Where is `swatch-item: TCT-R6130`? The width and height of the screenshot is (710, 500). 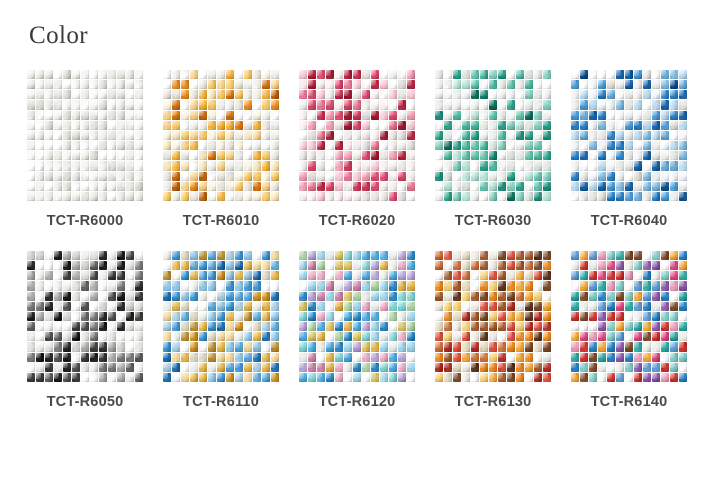
swatch-item: TCT-R6130 is located at coordinates (493, 330).